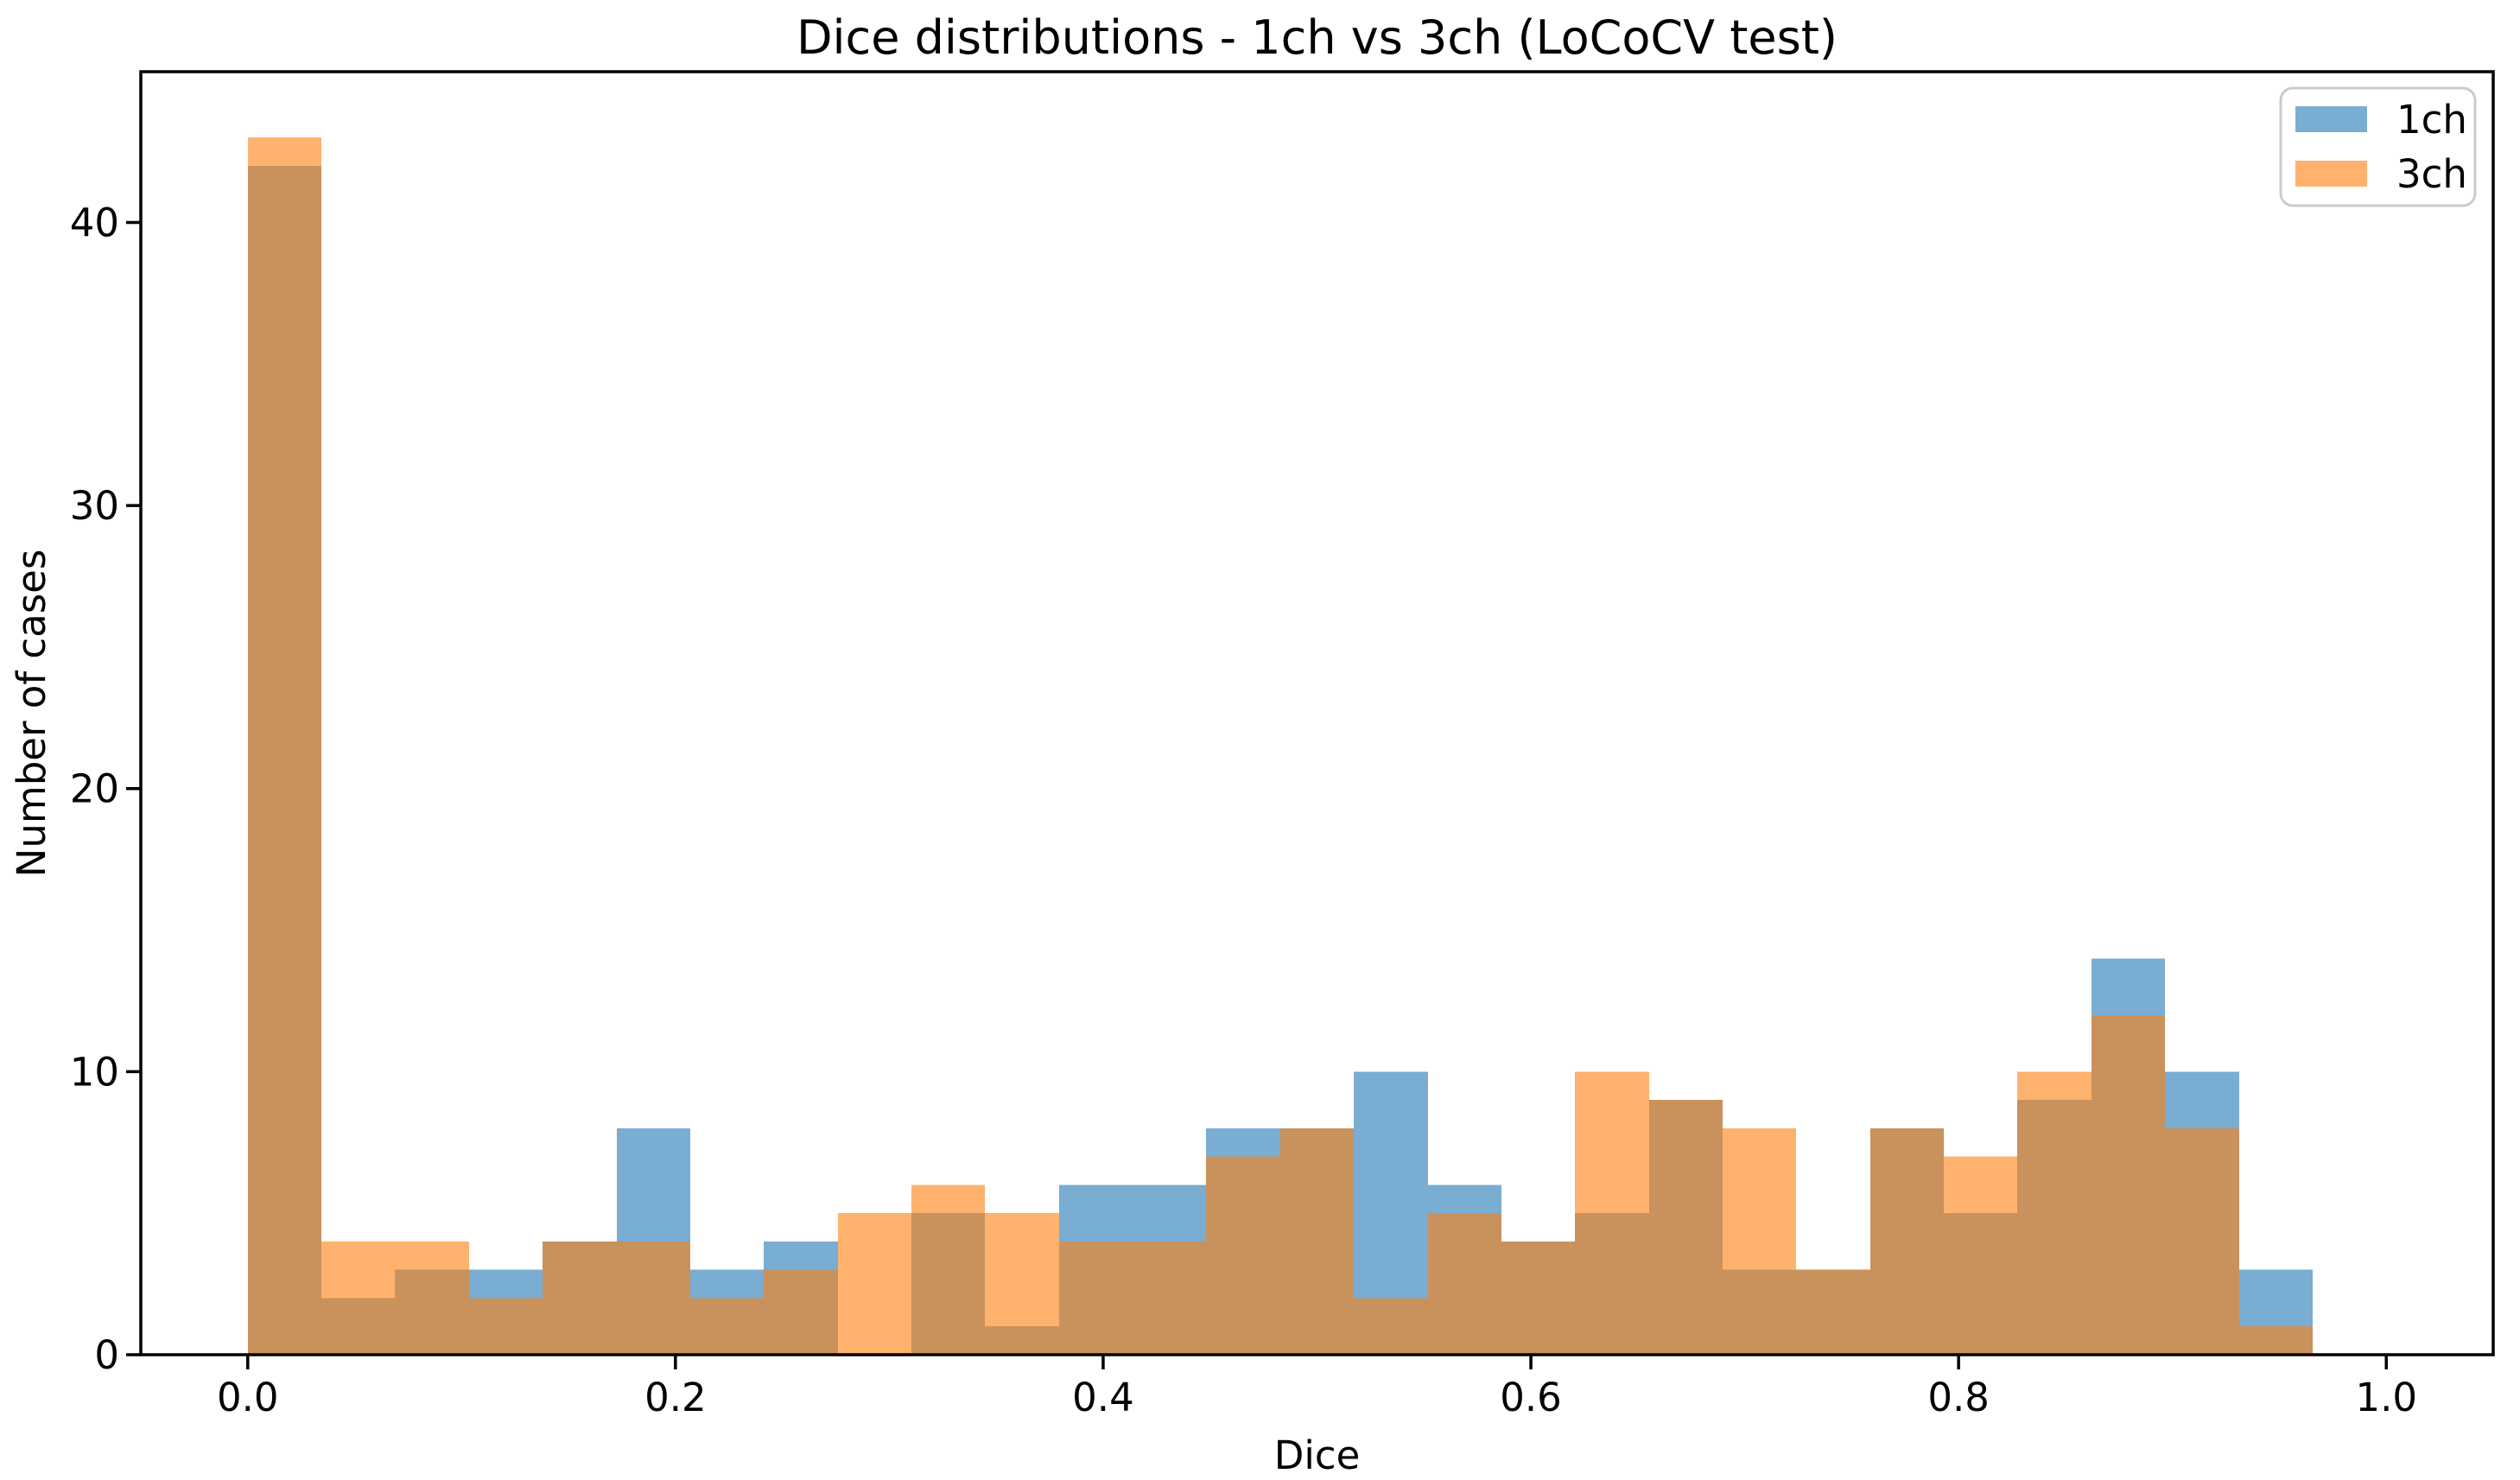  What do you see at coordinates (727, 1326) in the screenshot?
I see `bar-3ch-bin6` at bounding box center [727, 1326].